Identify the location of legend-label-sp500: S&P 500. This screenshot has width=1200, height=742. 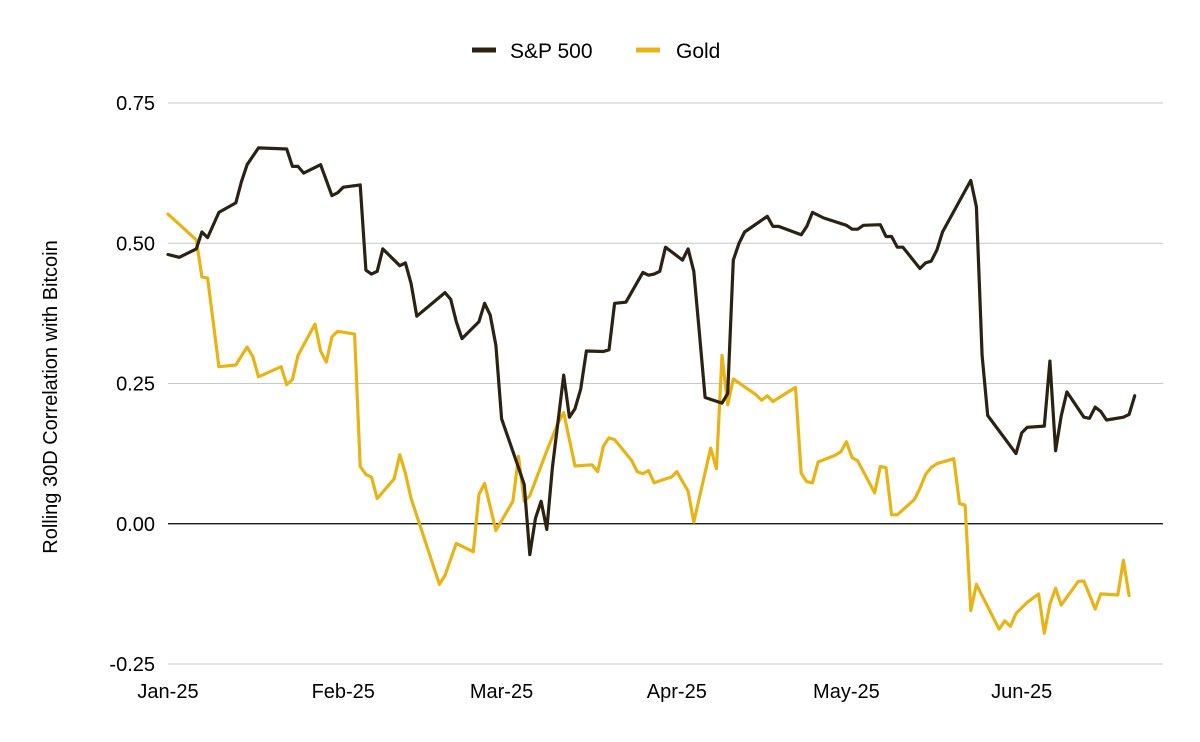
(551, 51).